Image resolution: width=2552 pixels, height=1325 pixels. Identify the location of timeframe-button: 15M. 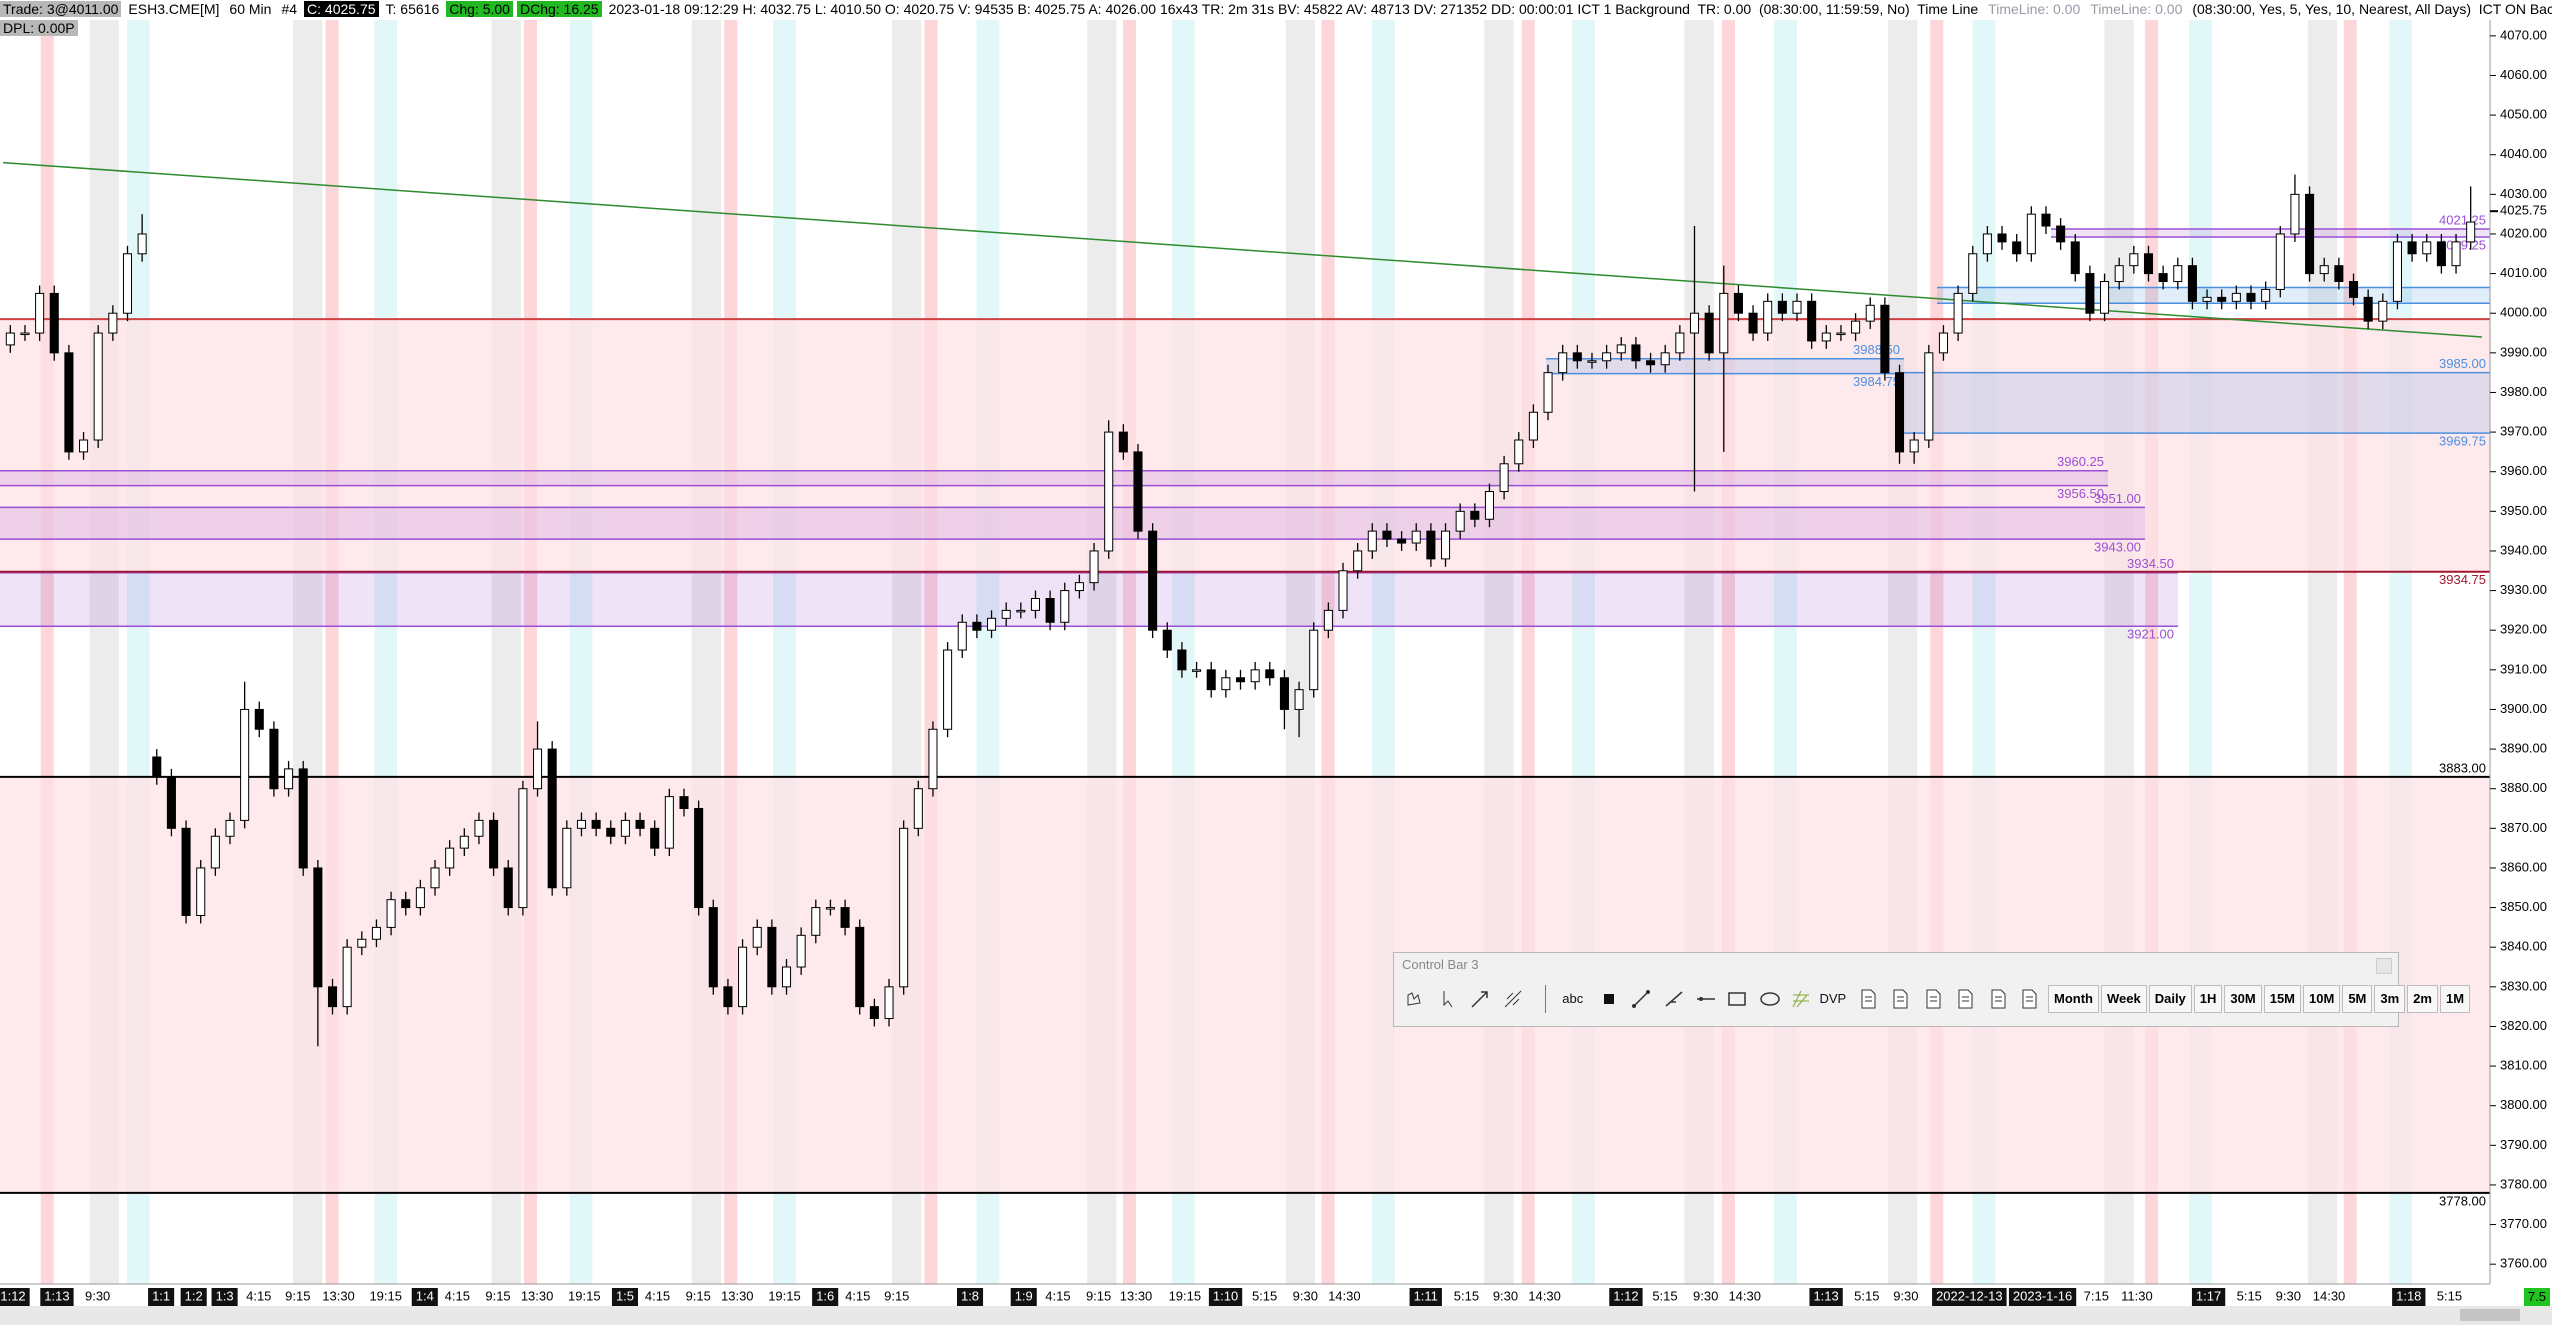
(2282, 999).